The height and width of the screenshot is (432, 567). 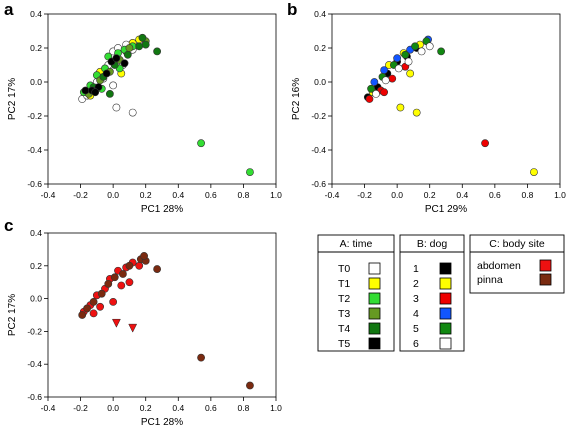 I want to click on legend-entry-label: 5, so click(x=416, y=329).